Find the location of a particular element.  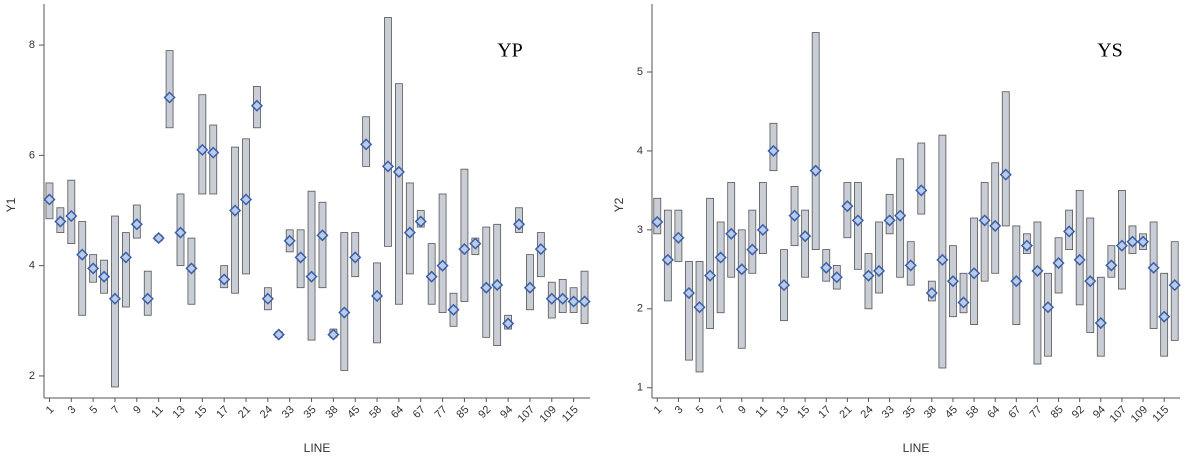

x-tick-label: 7 is located at coordinates (721, 410).